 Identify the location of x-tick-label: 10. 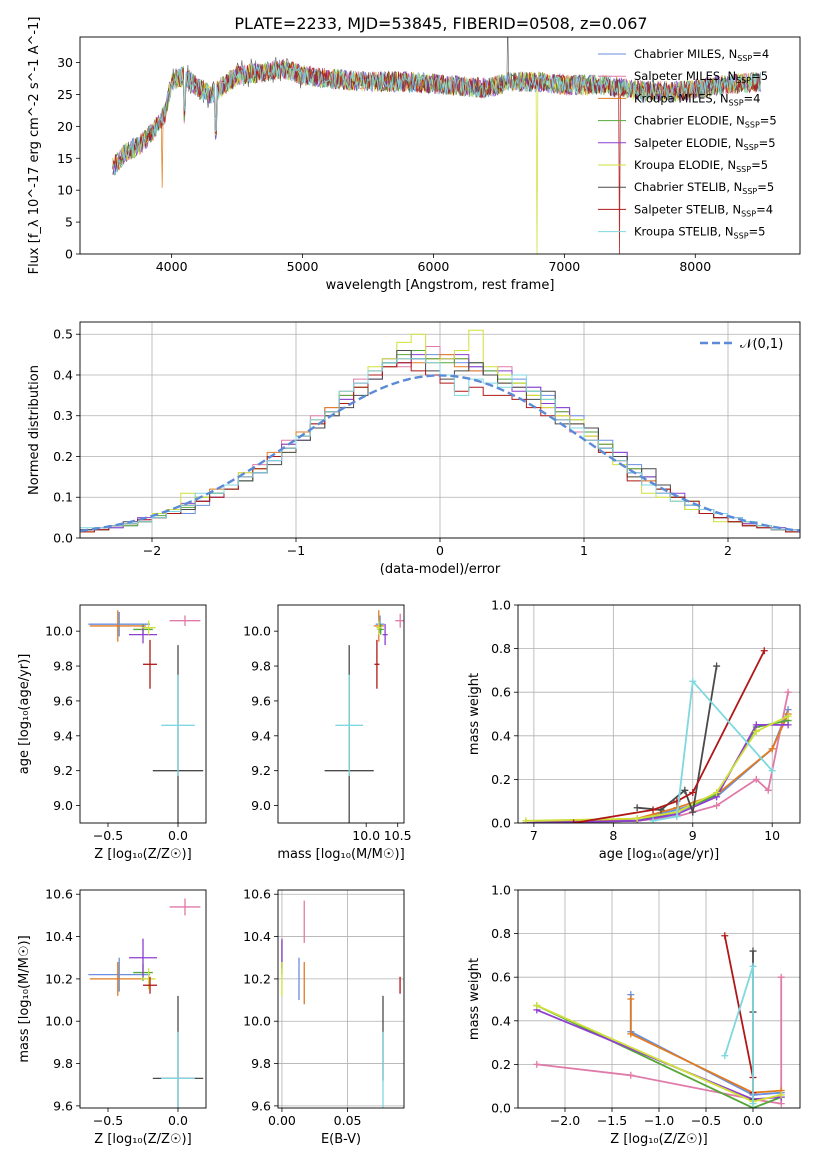
(772, 835).